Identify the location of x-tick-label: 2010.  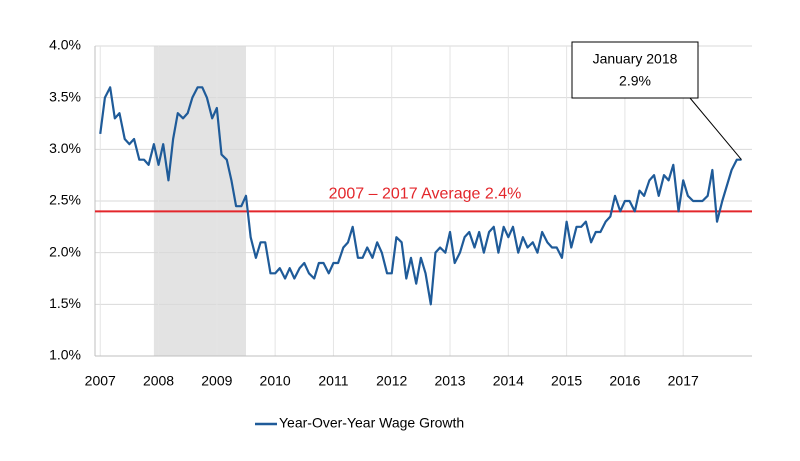
(275, 381).